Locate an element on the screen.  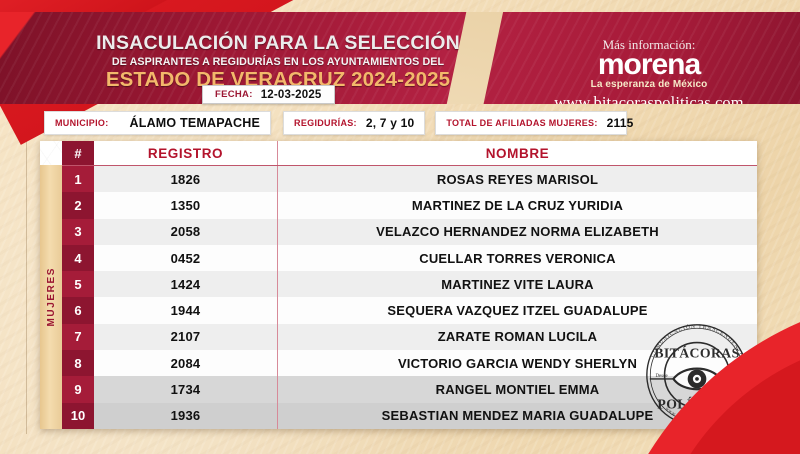
table-row: 4 0452 CUELLAR TORRES VERONICA is located at coordinates (409, 258).